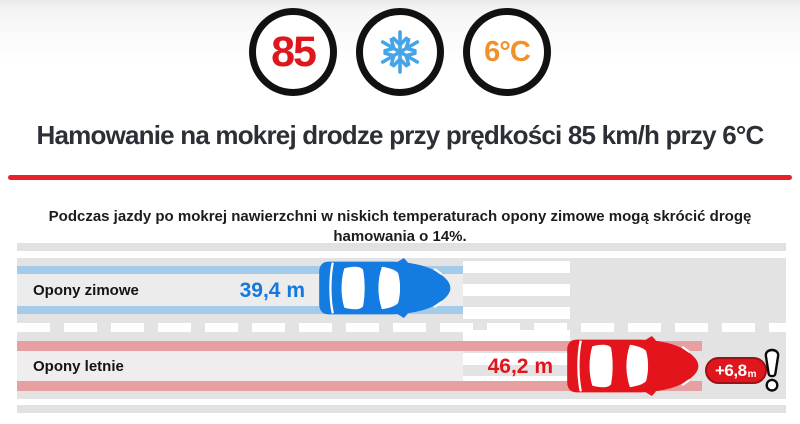  I want to click on winter-distance-value: 39,4 m, so click(272, 290).